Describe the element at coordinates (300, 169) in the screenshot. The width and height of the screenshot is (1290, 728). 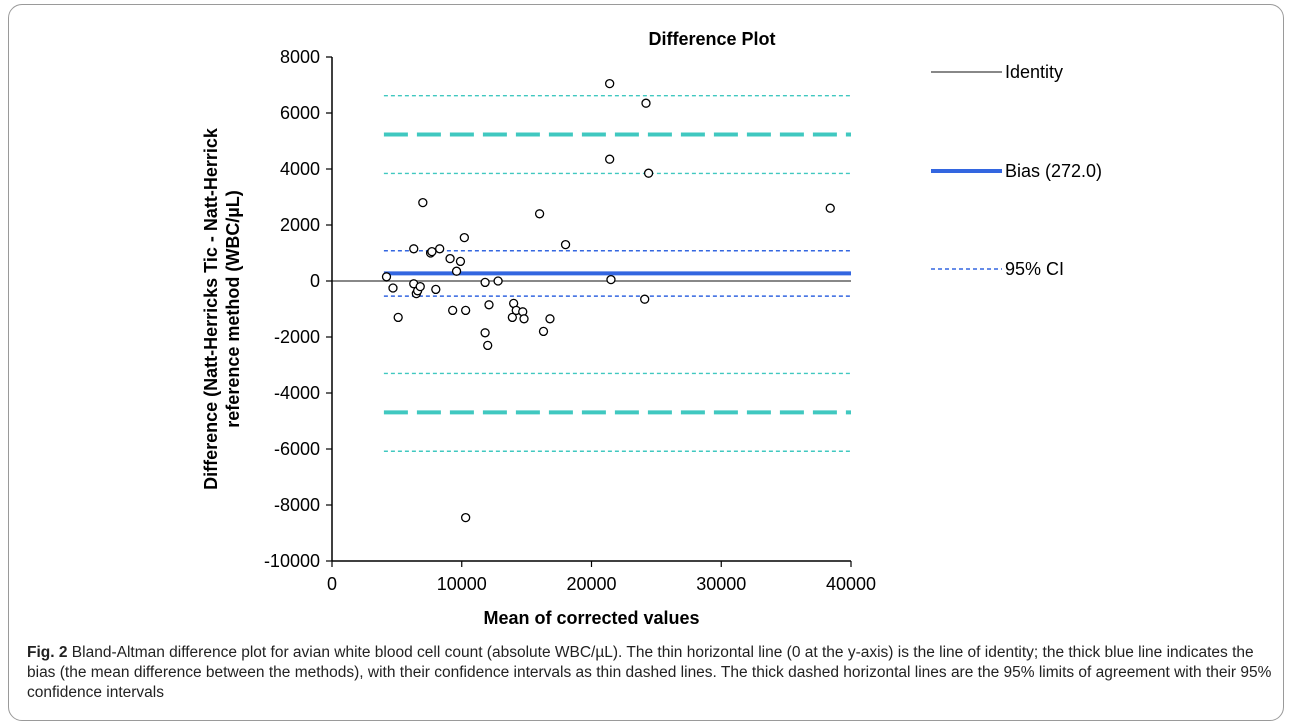
I see `y-tick-label: 4000` at that location.